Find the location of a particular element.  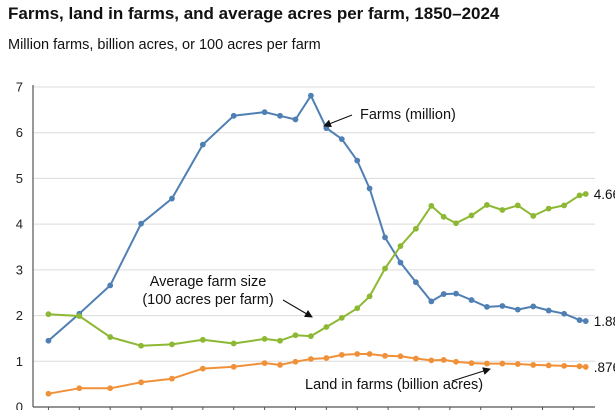

series-land is located at coordinates (317, 374).